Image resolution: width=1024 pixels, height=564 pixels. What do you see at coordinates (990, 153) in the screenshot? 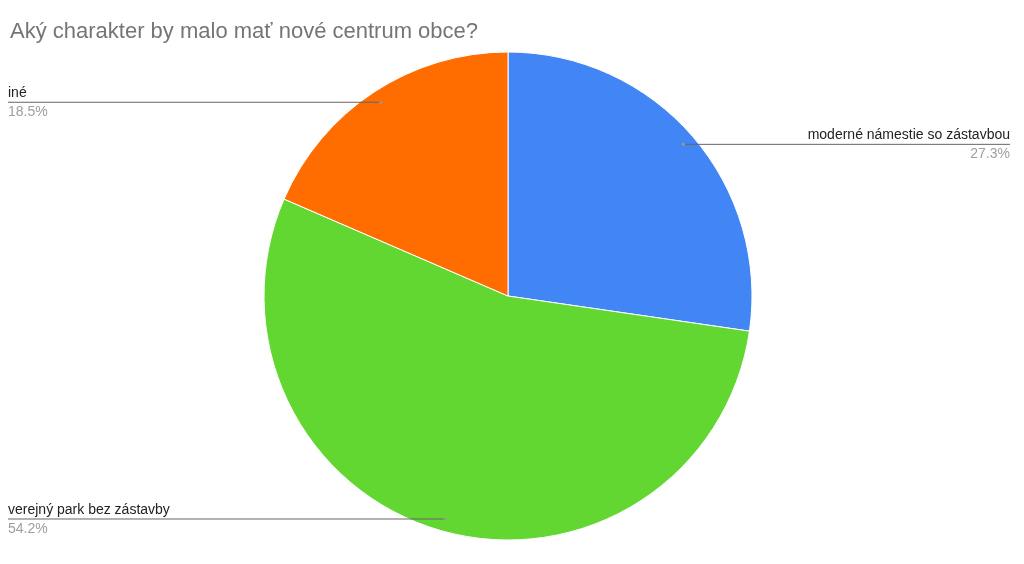
I see `data-label: 27.3%` at bounding box center [990, 153].